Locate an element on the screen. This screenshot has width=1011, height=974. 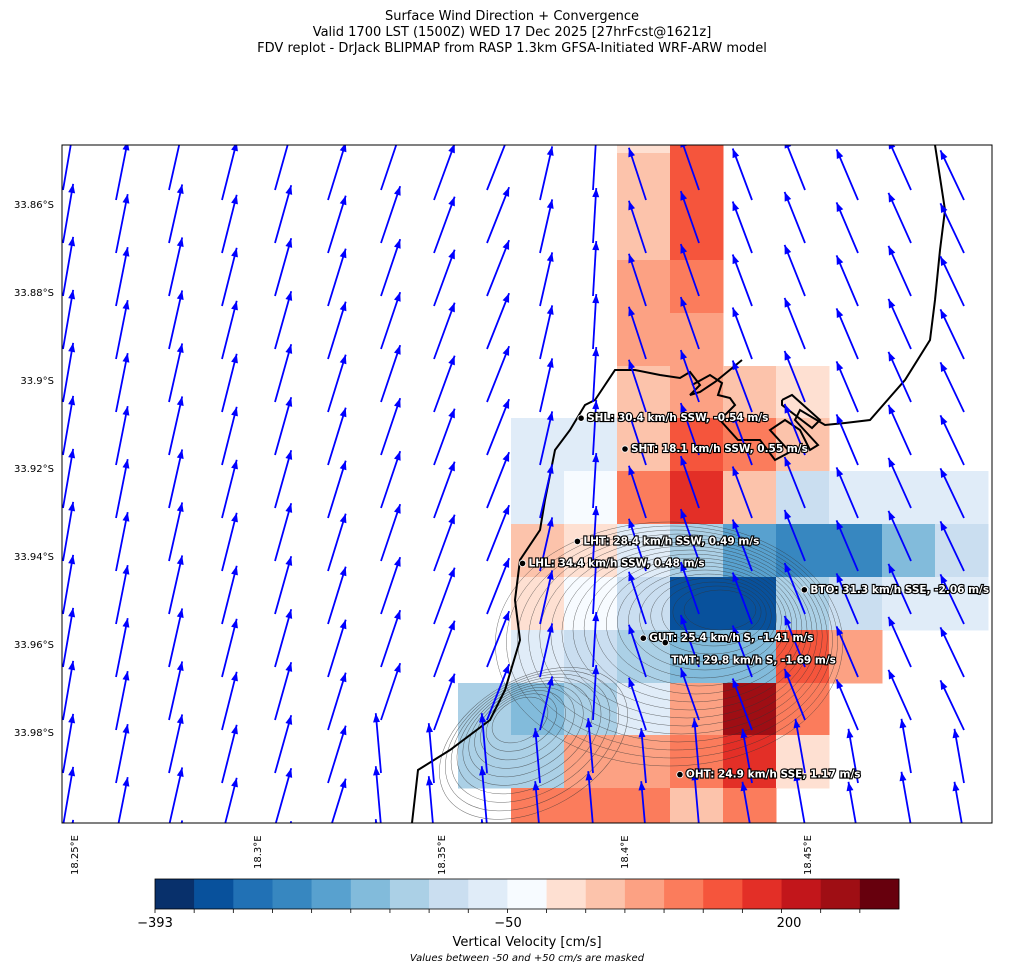
station-marker: OHT: 24.9 km/h SSE, 1.17 m/s is located at coordinates (769, 774).